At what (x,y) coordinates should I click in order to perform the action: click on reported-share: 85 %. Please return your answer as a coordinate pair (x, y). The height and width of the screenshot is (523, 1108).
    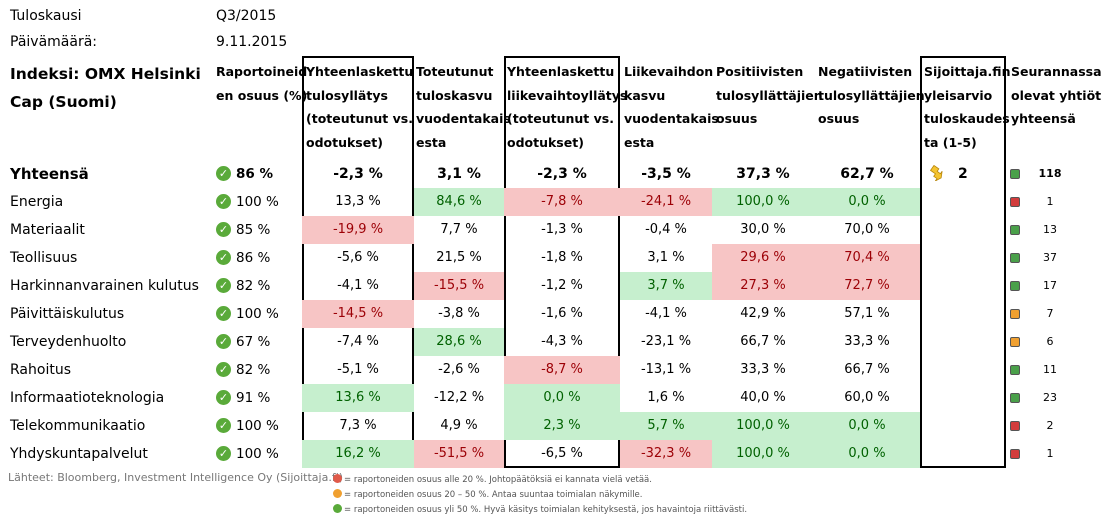
    Looking at the image, I should click on (253, 230).